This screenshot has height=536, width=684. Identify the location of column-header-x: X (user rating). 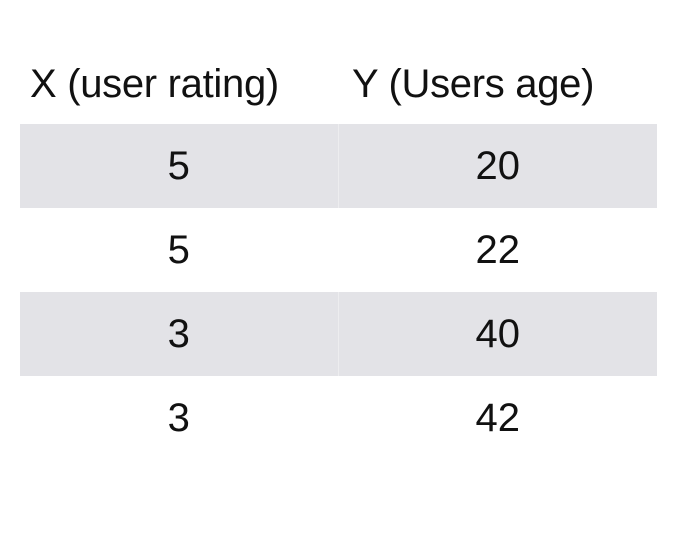
(154, 84).